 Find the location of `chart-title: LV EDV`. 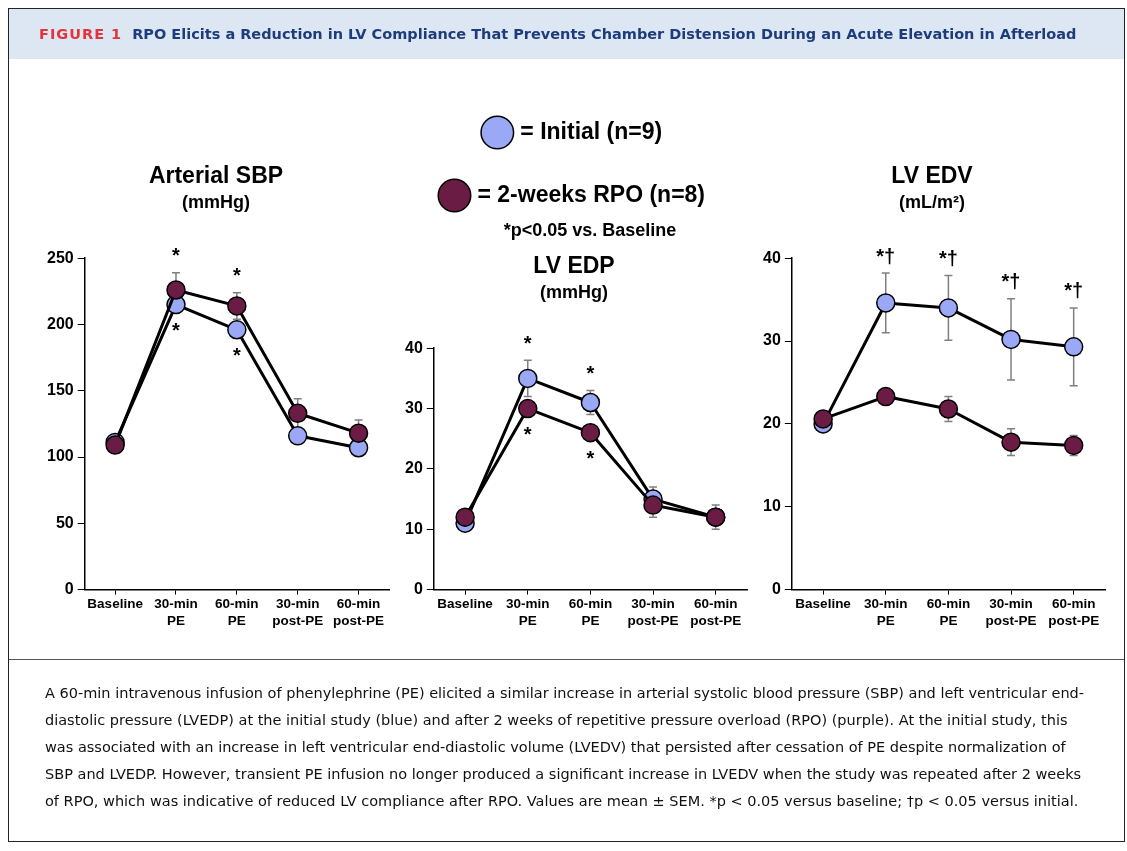

chart-title: LV EDV is located at coordinates (932, 175).